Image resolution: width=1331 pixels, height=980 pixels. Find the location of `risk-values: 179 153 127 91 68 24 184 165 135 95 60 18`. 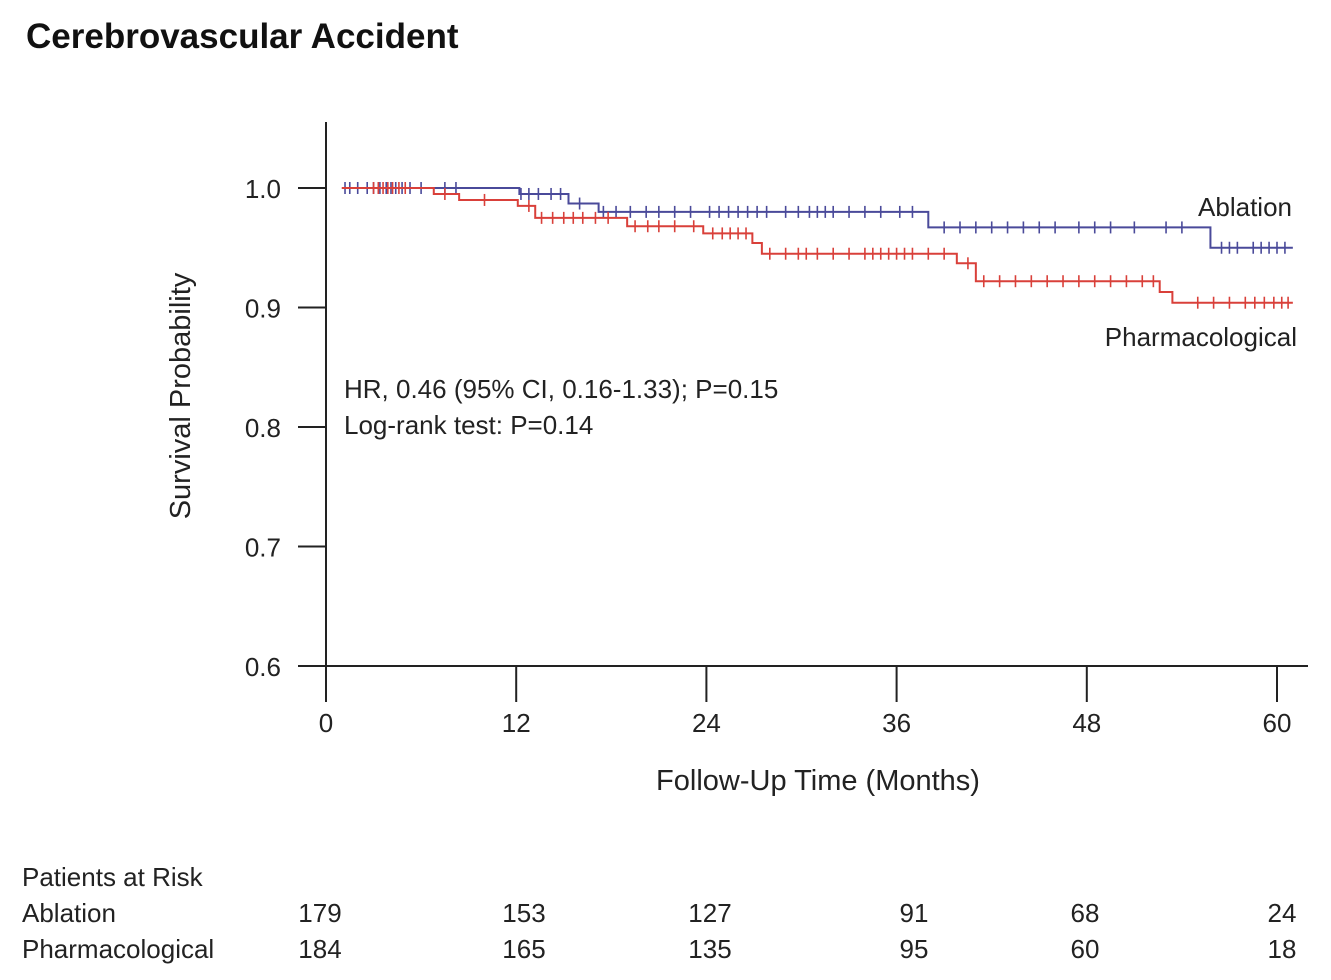

risk-values: 179 153 127 91 68 24 184 165 135 95 60 18 is located at coordinates (797, 931).